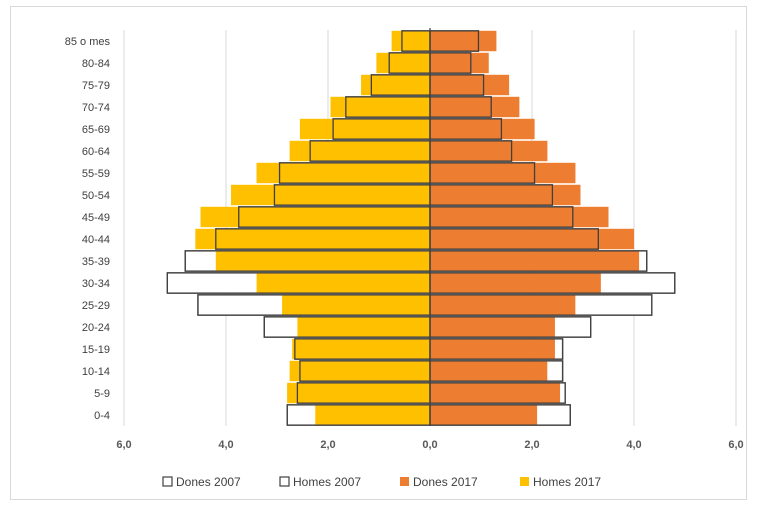 Image resolution: width=757 pixels, height=506 pixels. Describe the element at coordinates (96, 174) in the screenshot. I see `category-label: 55-59` at that location.